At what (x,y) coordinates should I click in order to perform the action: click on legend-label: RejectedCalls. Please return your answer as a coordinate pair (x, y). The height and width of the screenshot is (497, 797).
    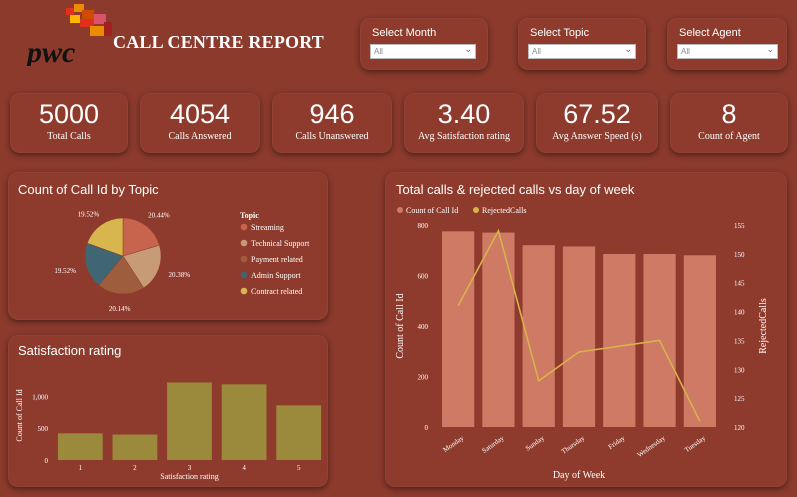
    Looking at the image, I should click on (504, 210).